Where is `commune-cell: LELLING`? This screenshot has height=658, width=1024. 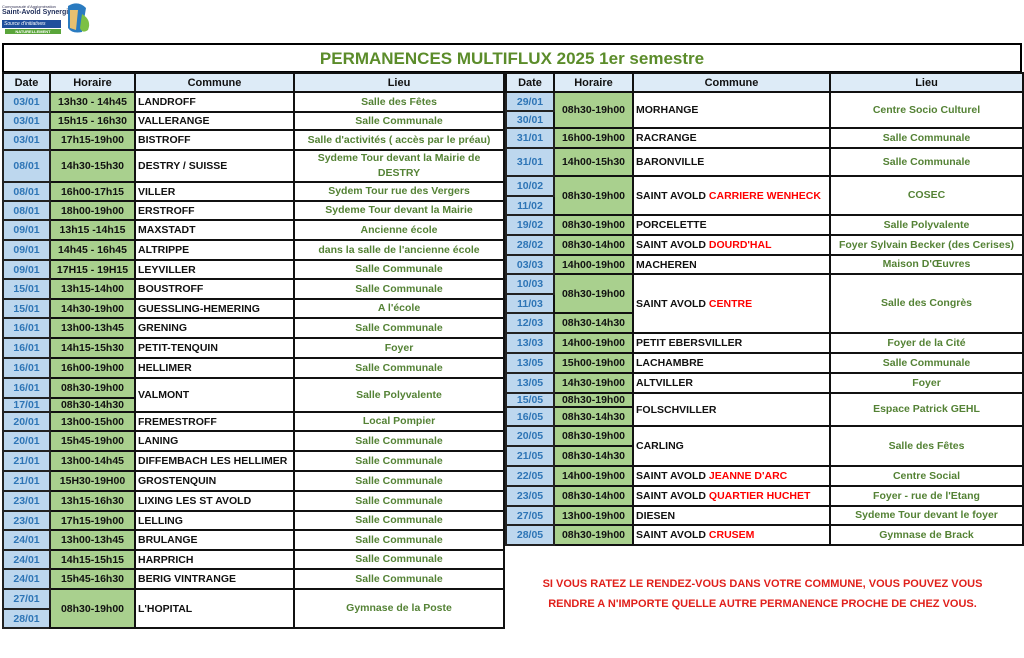 commune-cell: LELLING is located at coordinates (214, 520).